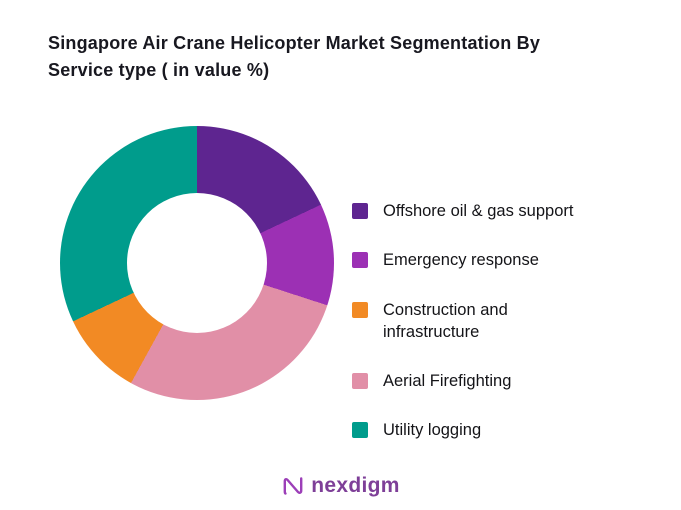 The width and height of the screenshot is (681, 510). I want to click on legend-label: Construction and infrastructure, so click(445, 320).